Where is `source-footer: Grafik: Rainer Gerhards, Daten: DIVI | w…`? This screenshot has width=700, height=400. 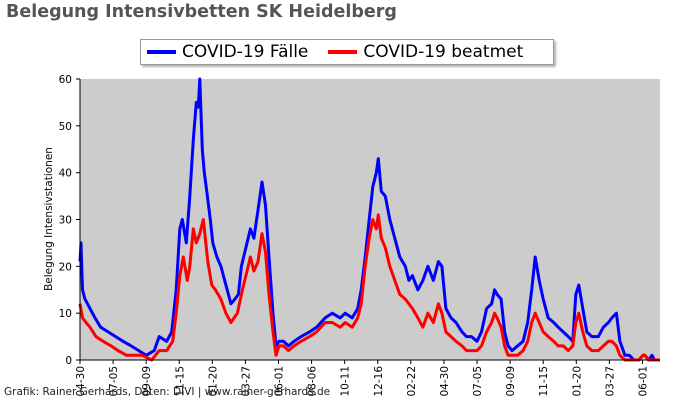
source-footer: Grafik: Rainer Gerhards, Daten: DIVI | w… is located at coordinates (167, 392).